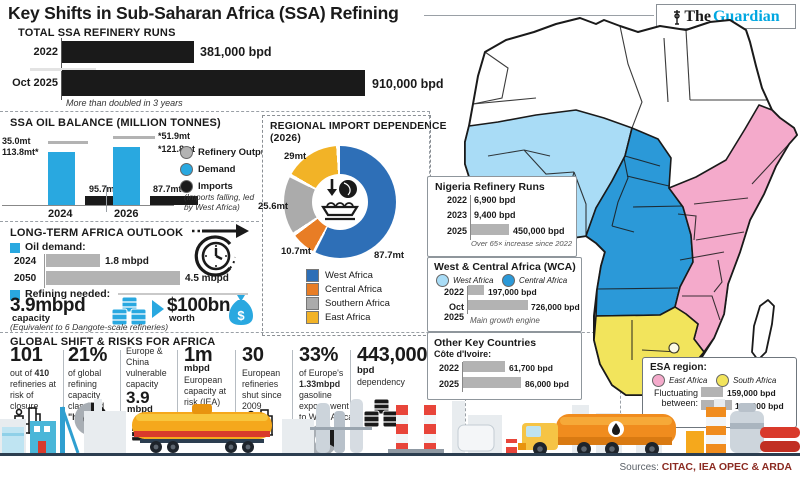  Describe the element at coordinates (225, 152) in the screenshot. I see `legend-item: Refinery Output` at that location.